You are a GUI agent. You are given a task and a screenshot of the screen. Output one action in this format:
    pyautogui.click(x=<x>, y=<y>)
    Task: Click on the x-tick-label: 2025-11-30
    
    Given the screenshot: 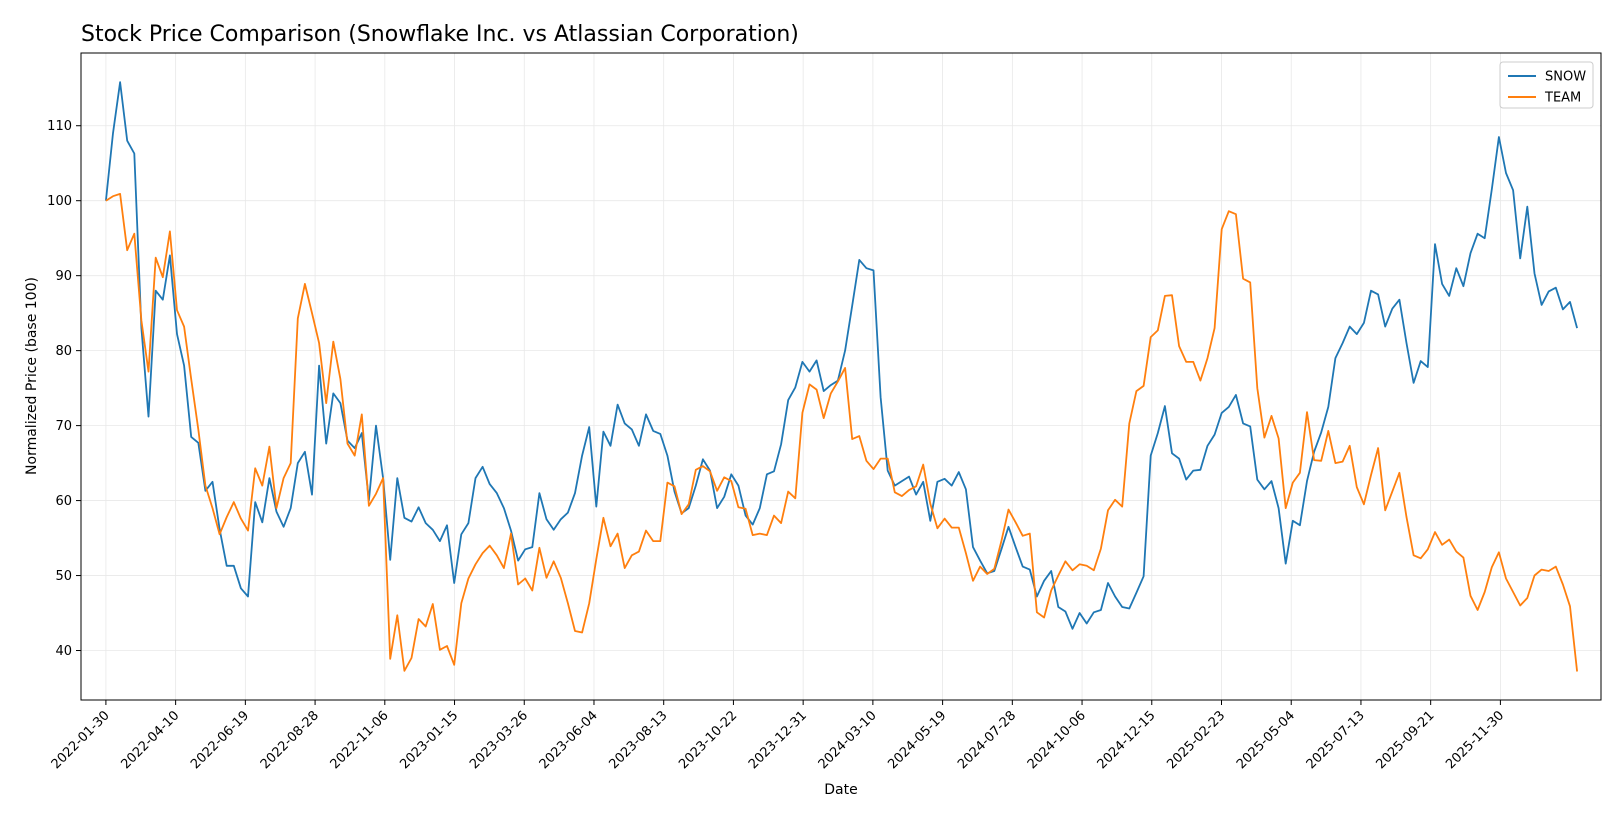 What is the action you would take?
    pyautogui.click(x=1475, y=740)
    